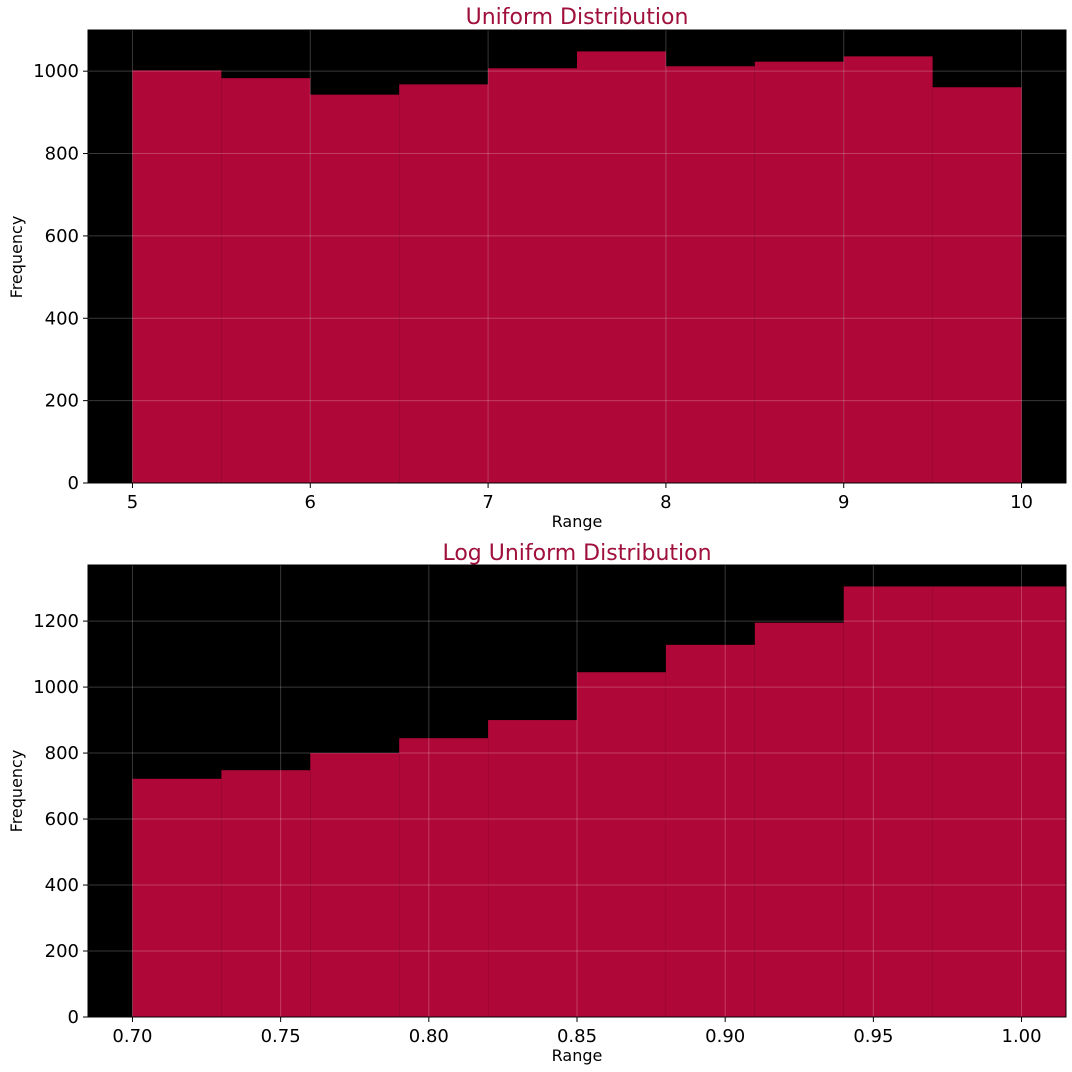 The height and width of the screenshot is (1072, 1072). What do you see at coordinates (56, 621) in the screenshot?
I see `y-tick-label: 1200` at bounding box center [56, 621].